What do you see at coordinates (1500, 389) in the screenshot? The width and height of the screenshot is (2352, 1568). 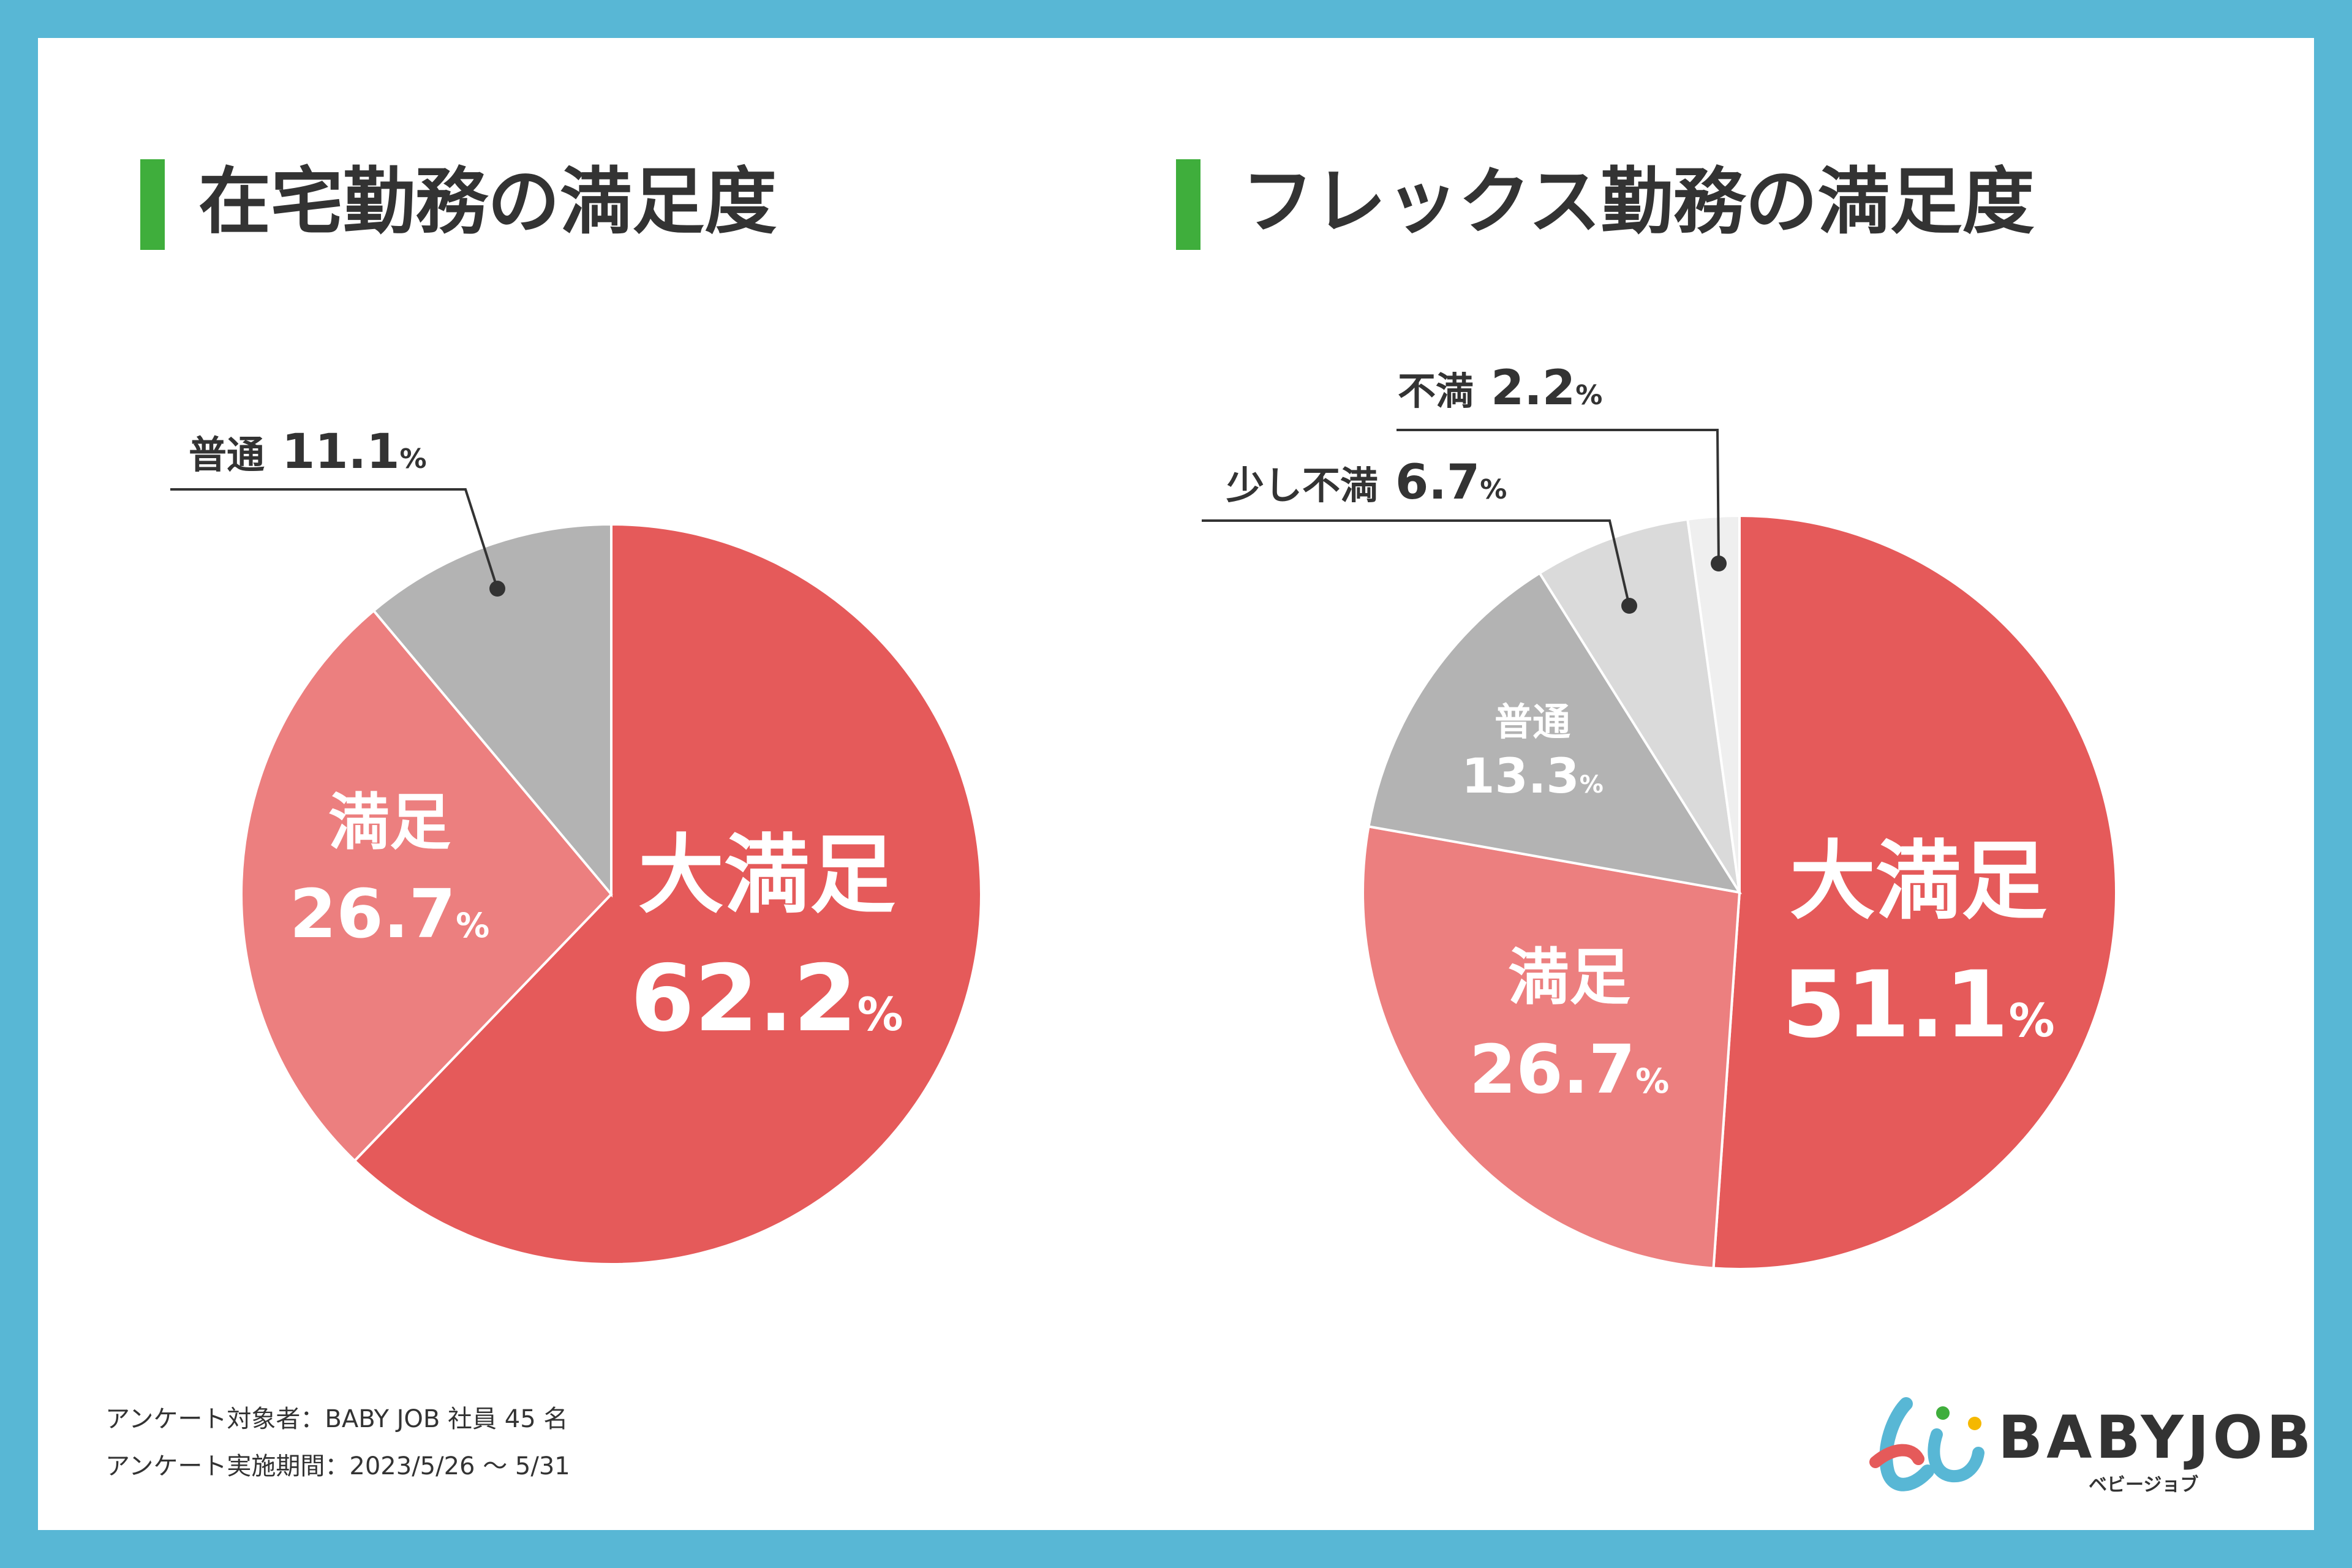 I see `chart-2-label-4: 不満 2.2%` at bounding box center [1500, 389].